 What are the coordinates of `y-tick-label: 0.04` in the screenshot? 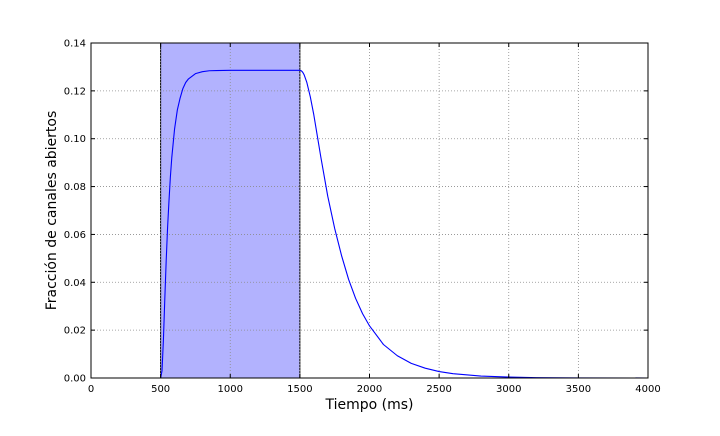 It's located at (75, 283).